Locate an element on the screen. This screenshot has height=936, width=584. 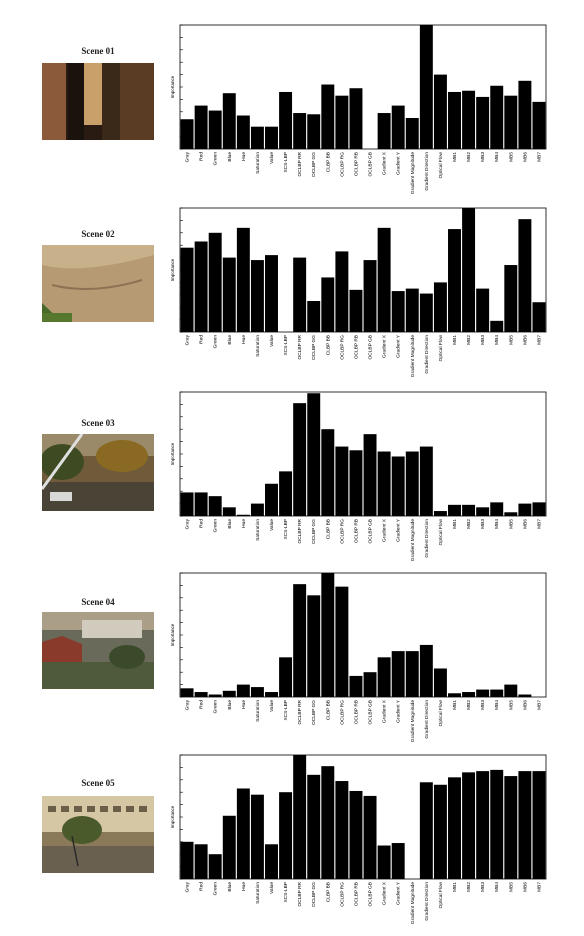
bar-mb6 is located at coordinates (525, 114).